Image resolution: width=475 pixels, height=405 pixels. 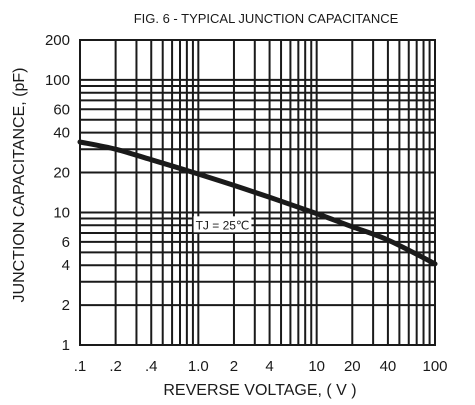 I want to click on x-tick-label: 4, so click(x=269, y=366).